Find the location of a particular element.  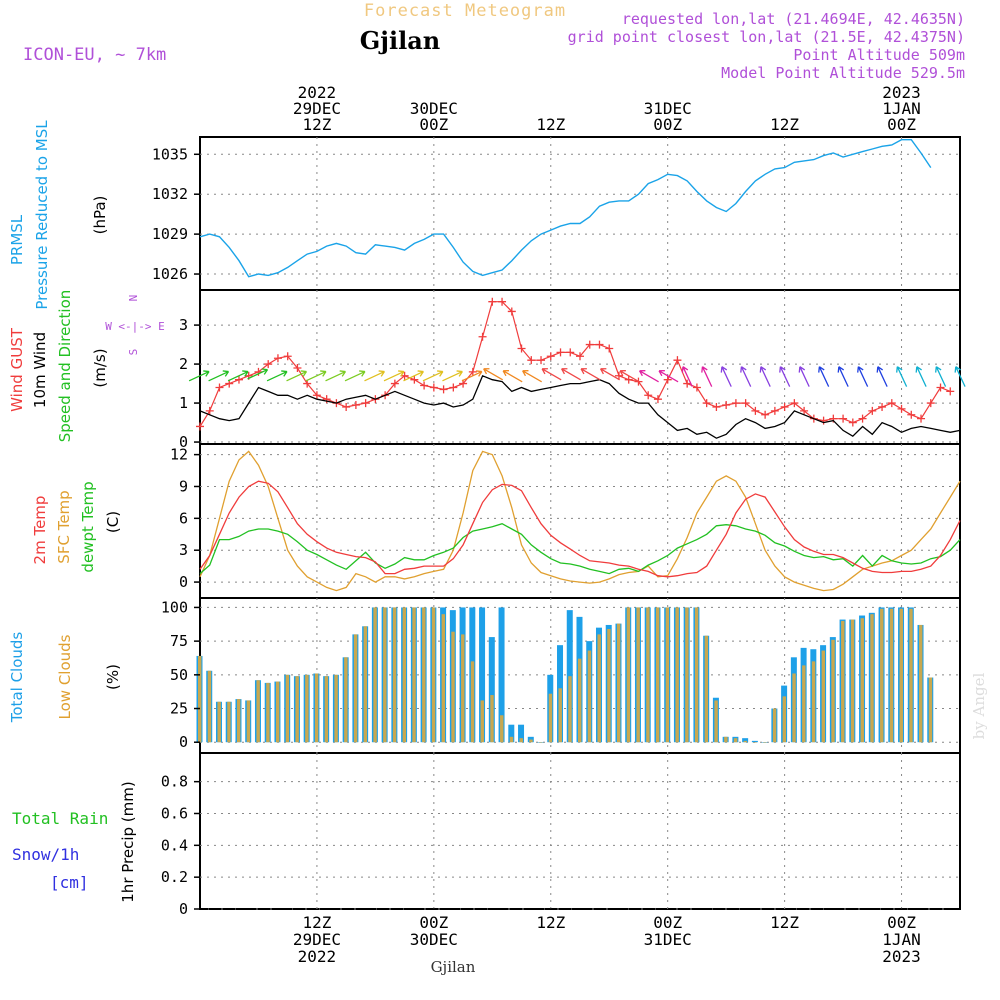

compass-we: W <-|-> E is located at coordinates (135, 326).